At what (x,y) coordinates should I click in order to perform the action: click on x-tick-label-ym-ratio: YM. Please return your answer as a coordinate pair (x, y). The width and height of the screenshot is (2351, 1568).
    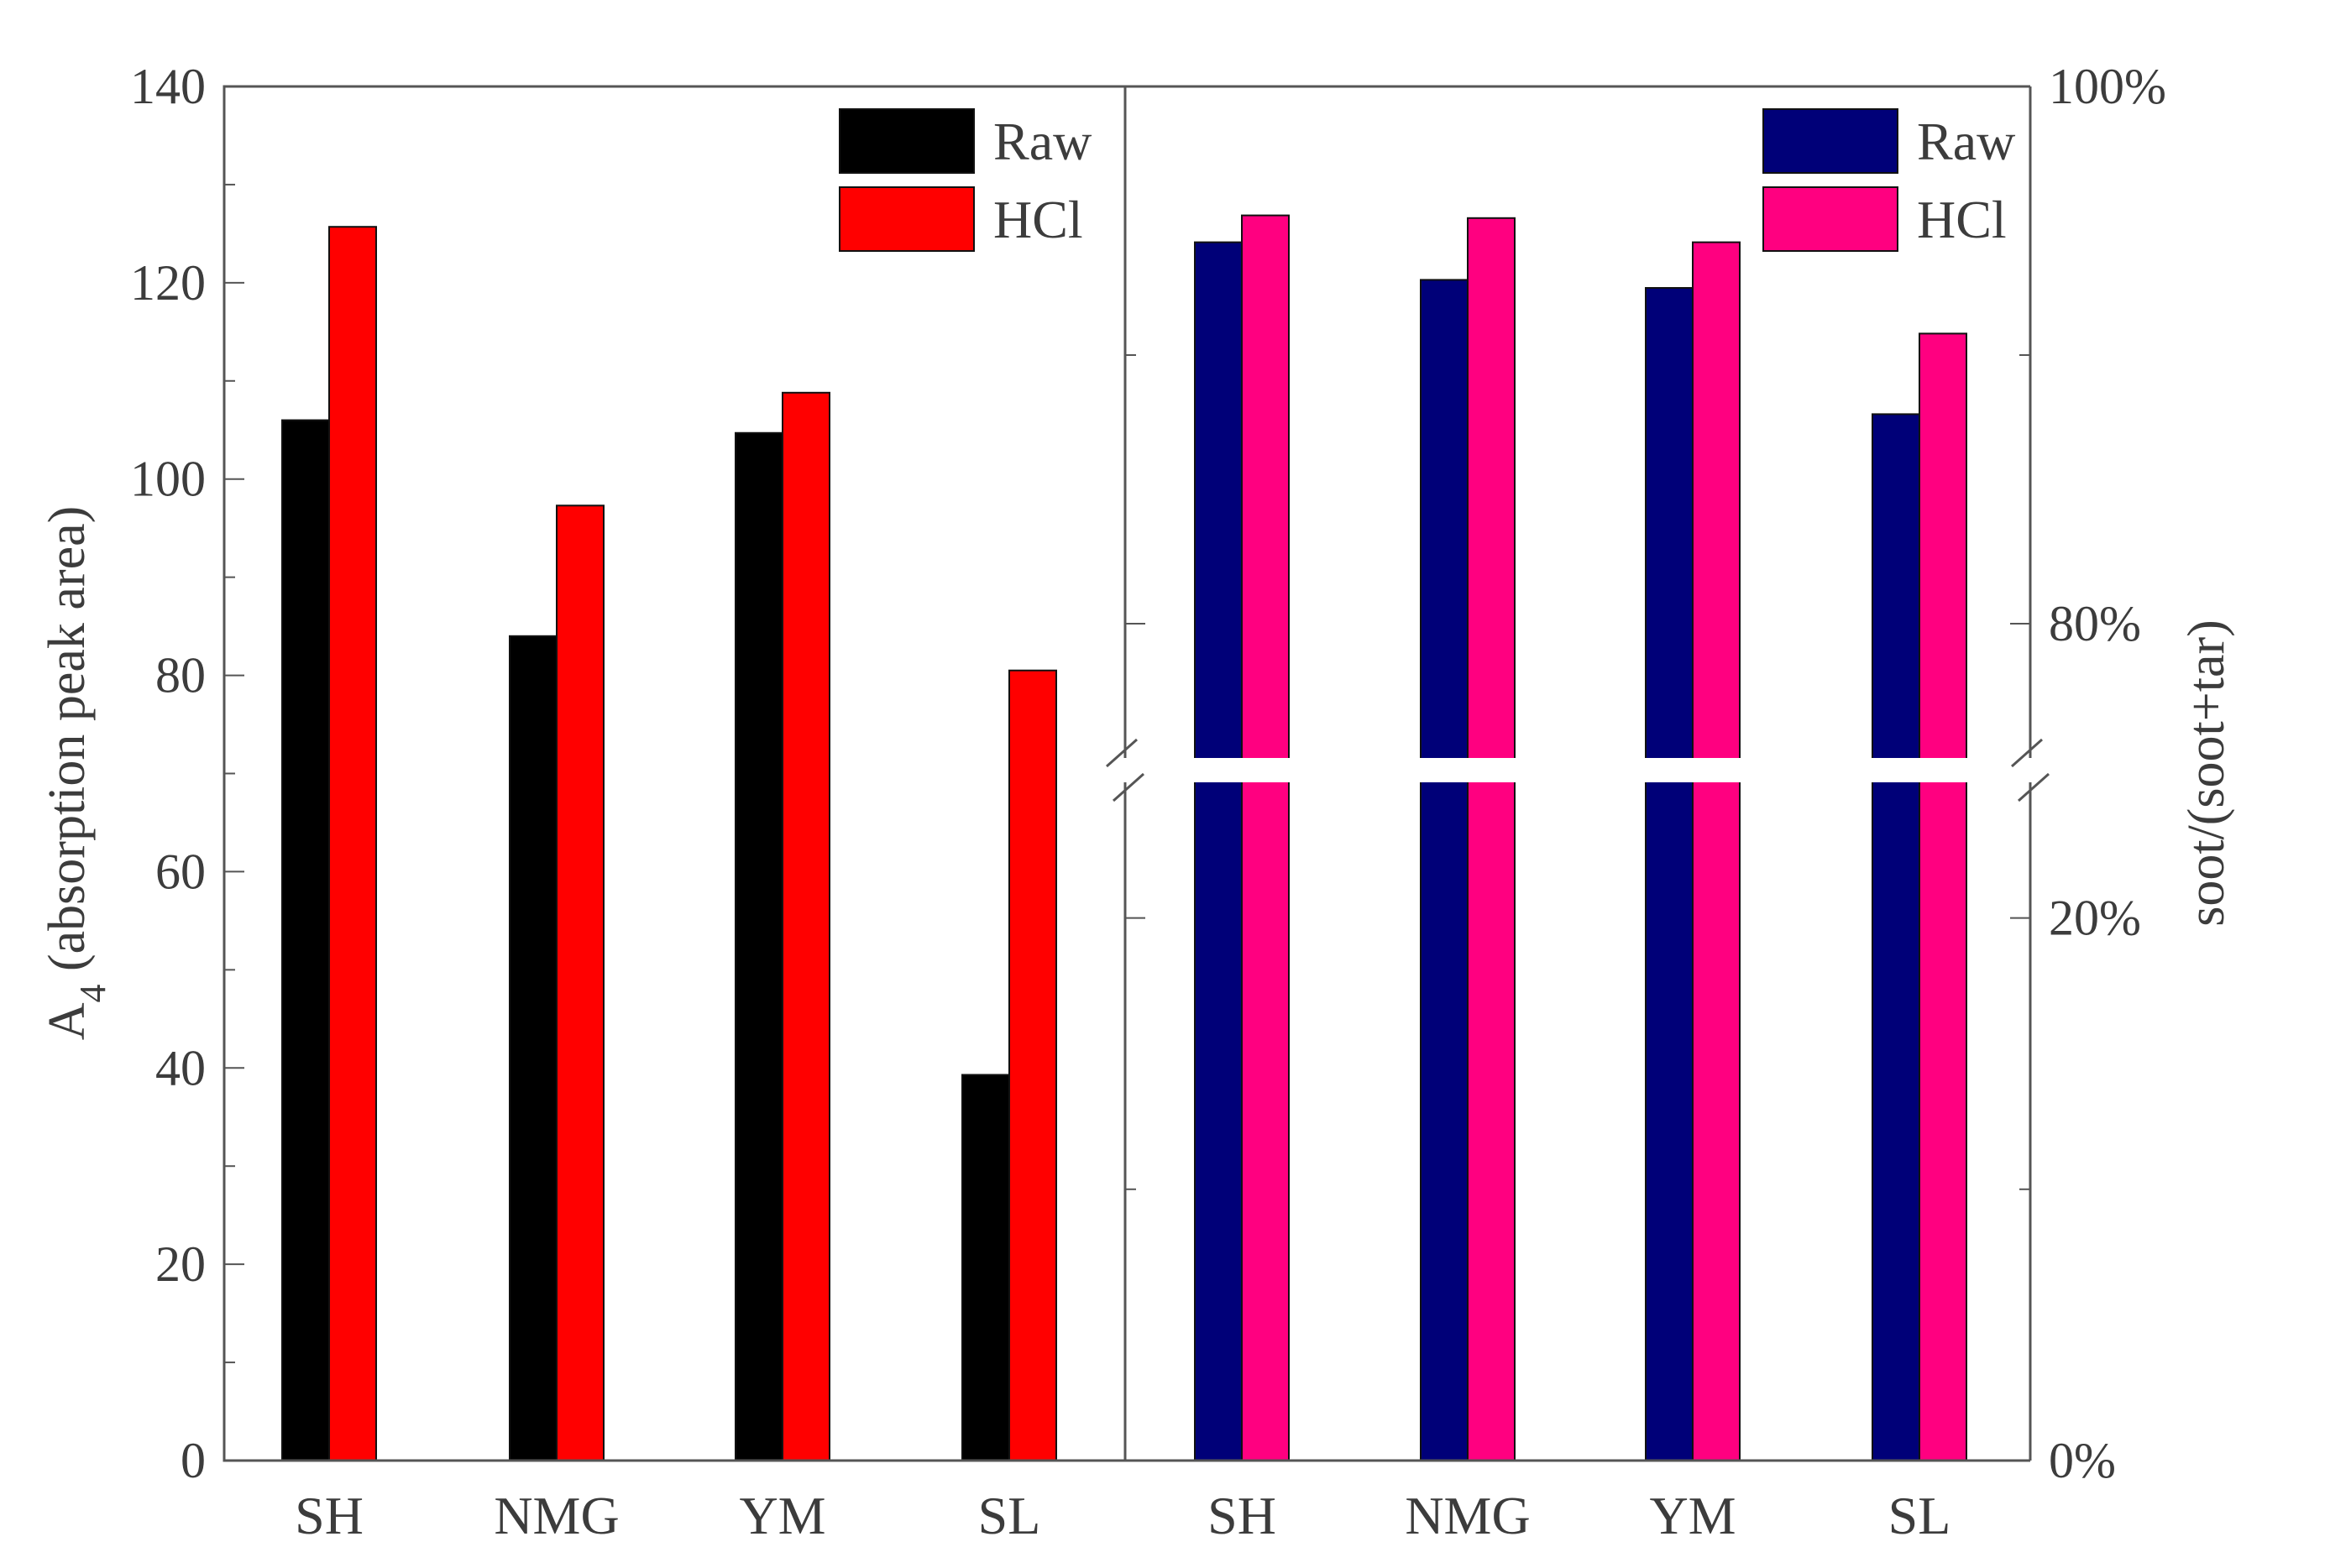
    Looking at the image, I should click on (1692, 1515).